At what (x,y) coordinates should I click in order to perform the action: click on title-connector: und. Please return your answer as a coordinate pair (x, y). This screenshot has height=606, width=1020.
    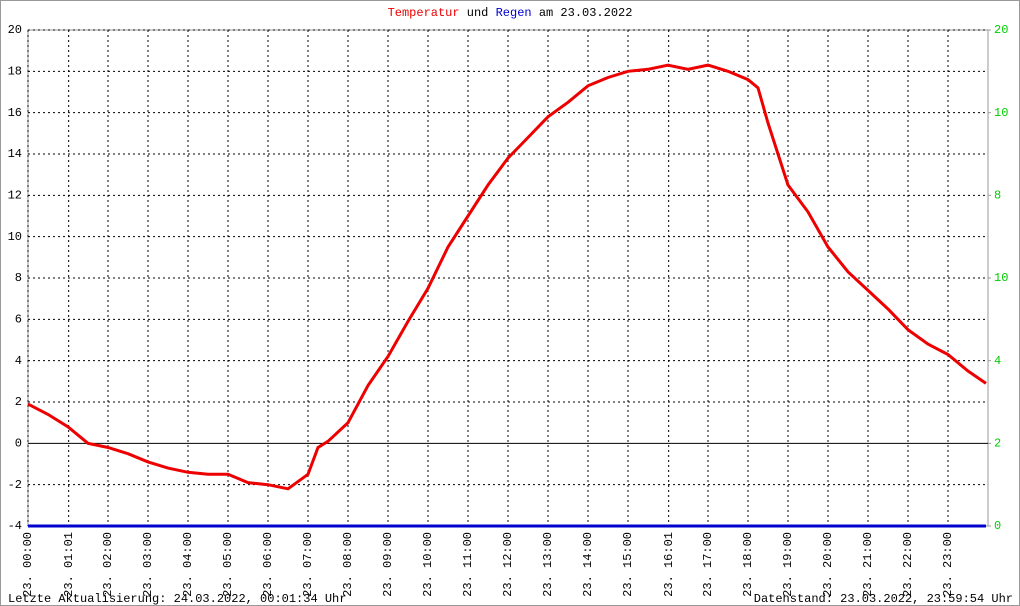
    Looking at the image, I should click on (478, 13).